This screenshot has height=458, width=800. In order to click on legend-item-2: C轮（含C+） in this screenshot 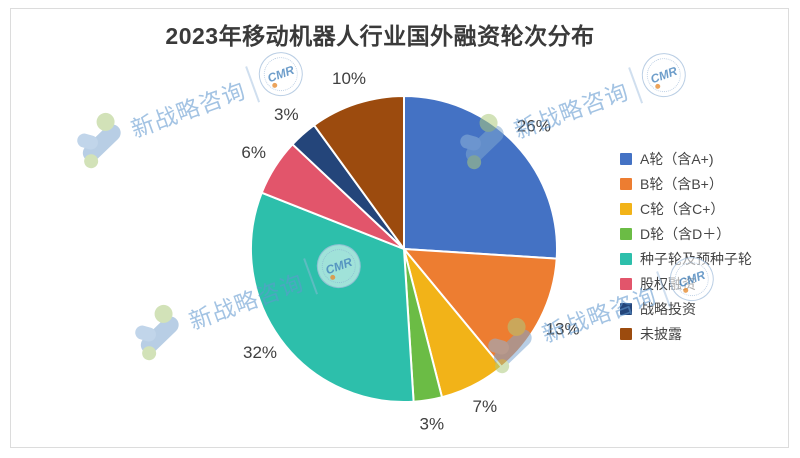, I will do `click(686, 208)`.